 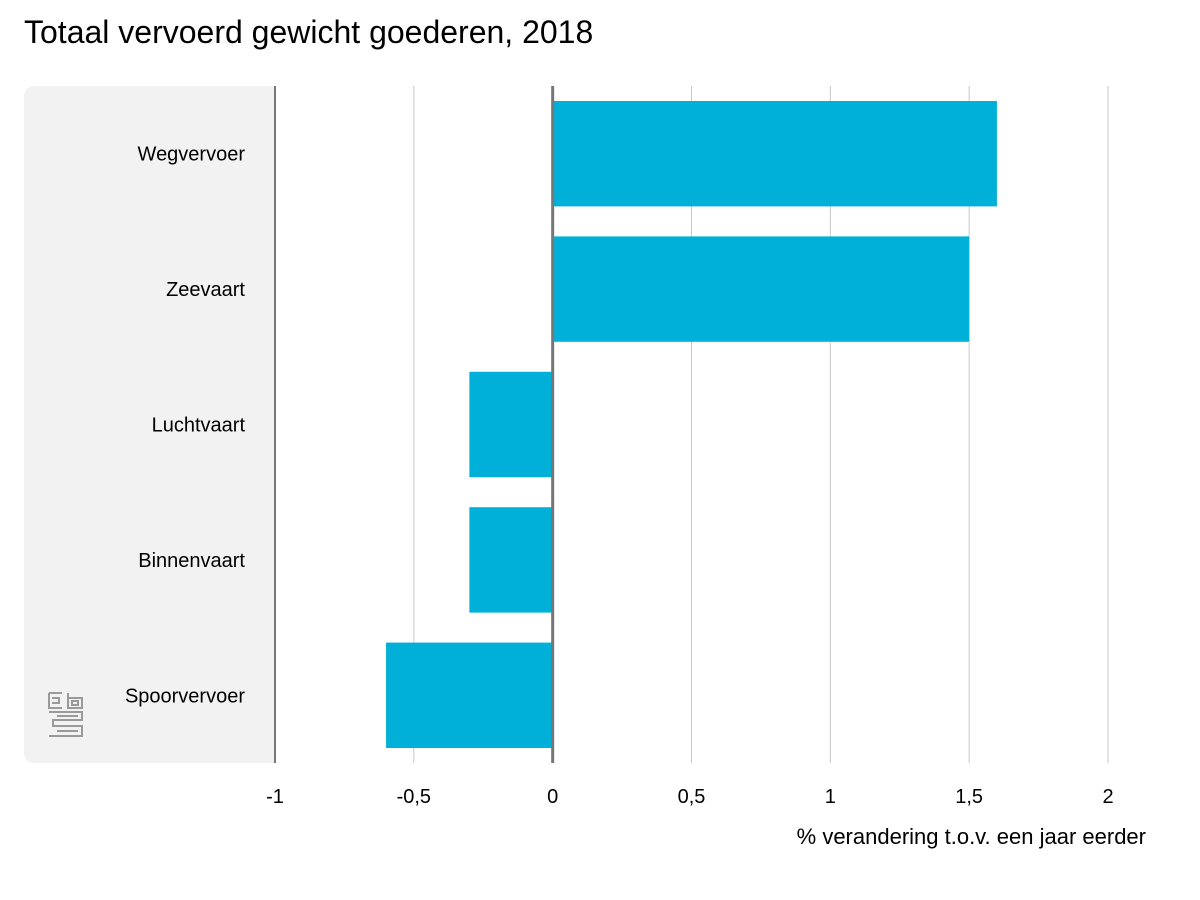 What do you see at coordinates (192, 155) in the screenshot?
I see `category-label: Wegvervoer` at bounding box center [192, 155].